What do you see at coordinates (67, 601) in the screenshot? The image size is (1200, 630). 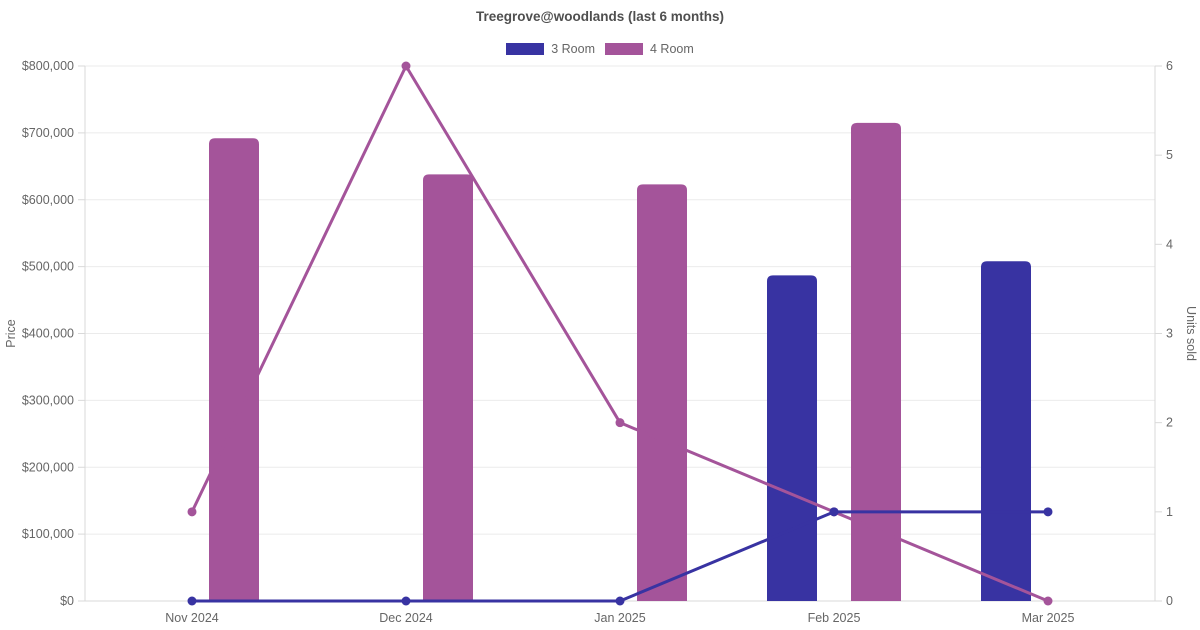 I see `left-tick-label: $0` at bounding box center [67, 601].